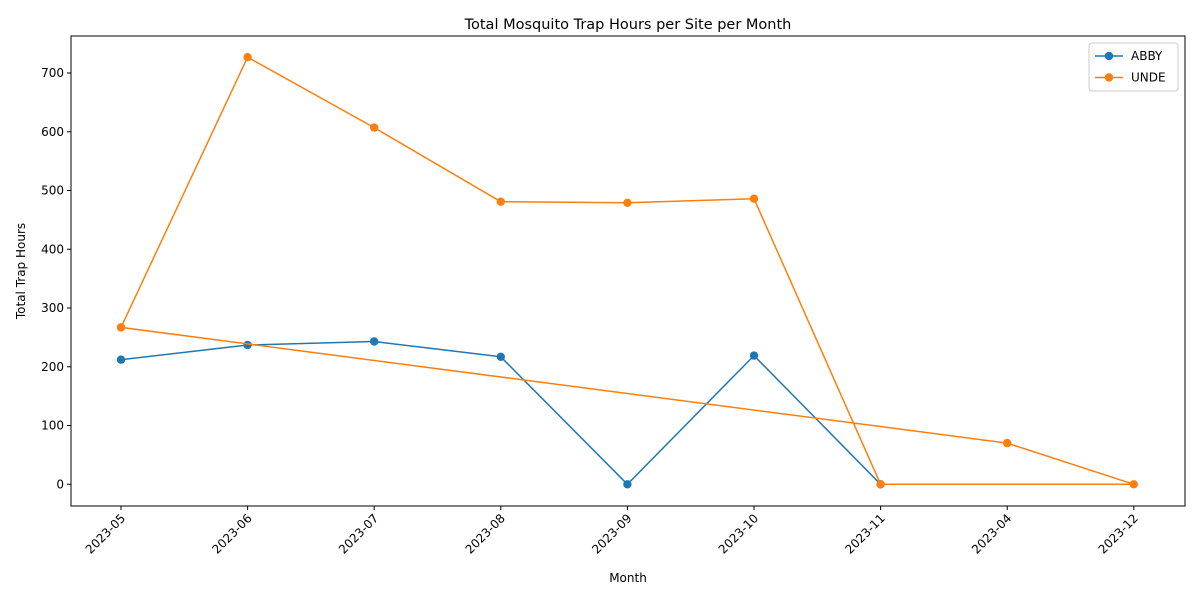  I want to click on y-tick-label: 500, so click(52, 191).